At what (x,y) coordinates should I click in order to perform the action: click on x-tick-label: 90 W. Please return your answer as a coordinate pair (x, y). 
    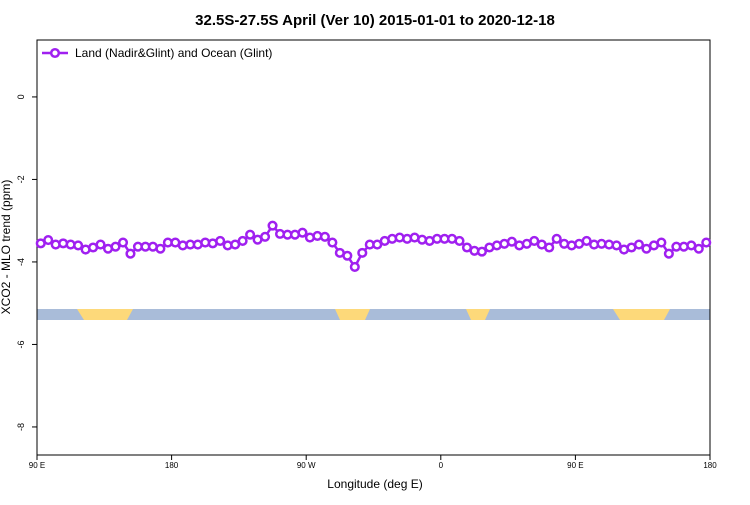
    Looking at the image, I should click on (306, 465).